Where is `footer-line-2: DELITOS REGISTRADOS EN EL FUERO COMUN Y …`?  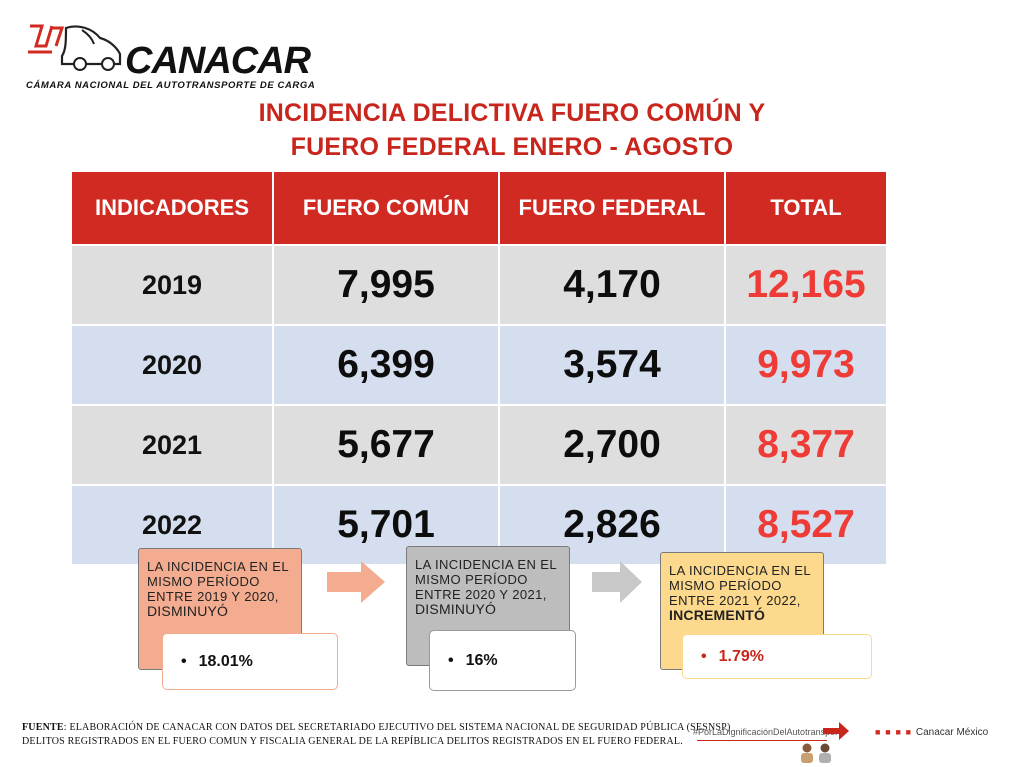 footer-line-2: DELITOS REGISTRADOS EN EL FUERO COMUN Y … is located at coordinates (352, 741).